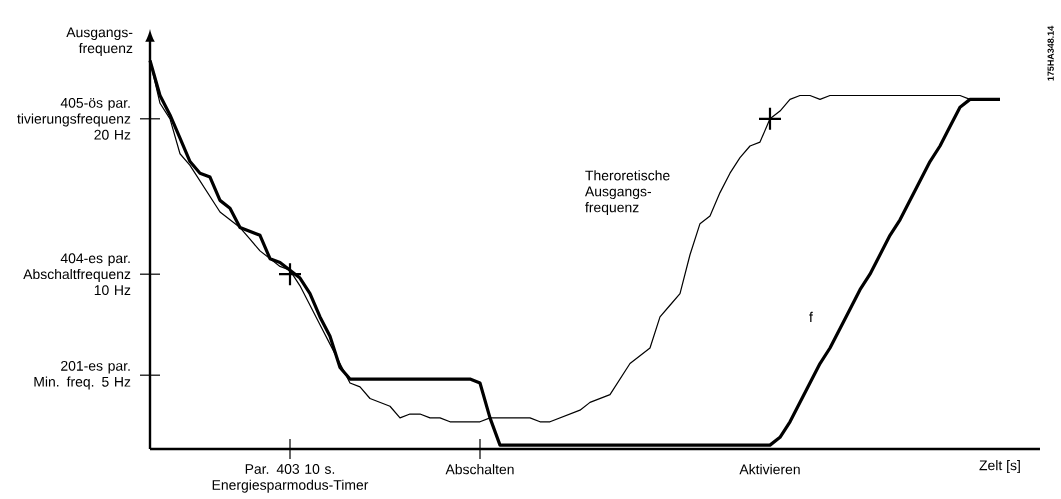 This screenshot has width=1061, height=499. What do you see at coordinates (1050, 53) in the screenshot?
I see `text: 175HA348.14` at bounding box center [1050, 53].